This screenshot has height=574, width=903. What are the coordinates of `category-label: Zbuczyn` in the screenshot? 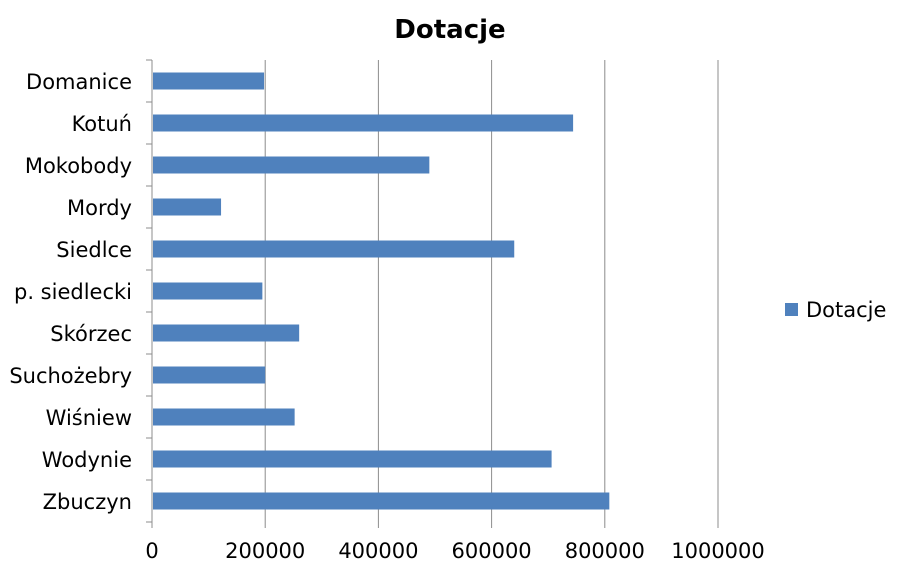 It's located at (87, 502).